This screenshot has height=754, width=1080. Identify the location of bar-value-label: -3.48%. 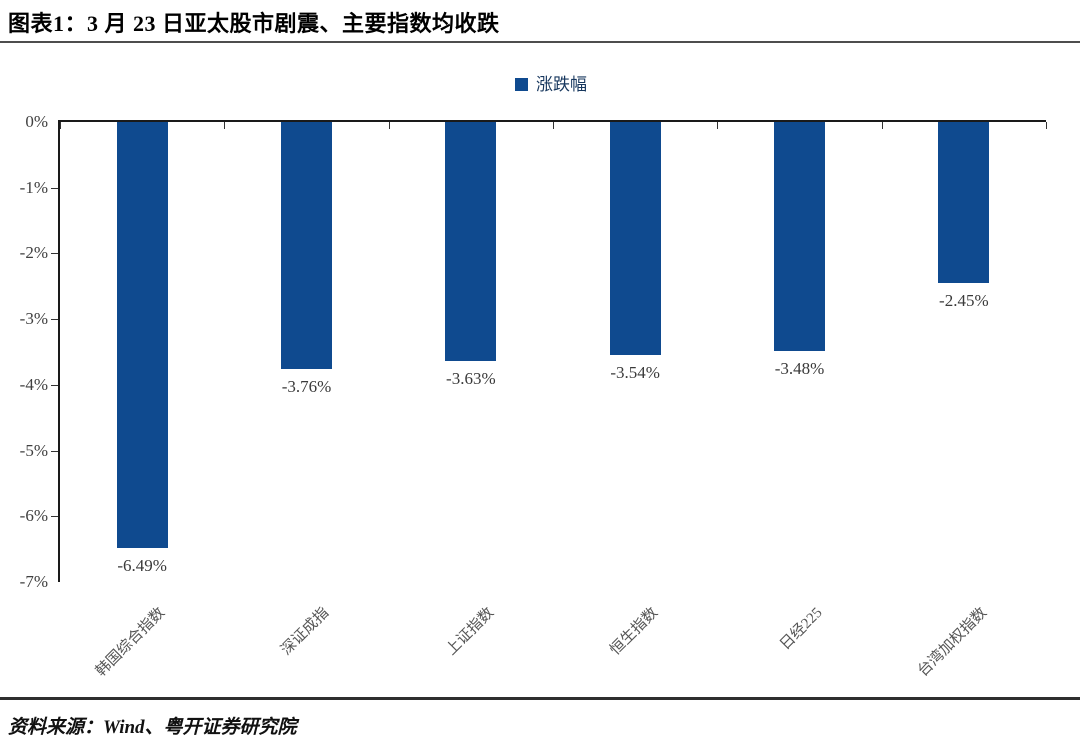
(799, 368).